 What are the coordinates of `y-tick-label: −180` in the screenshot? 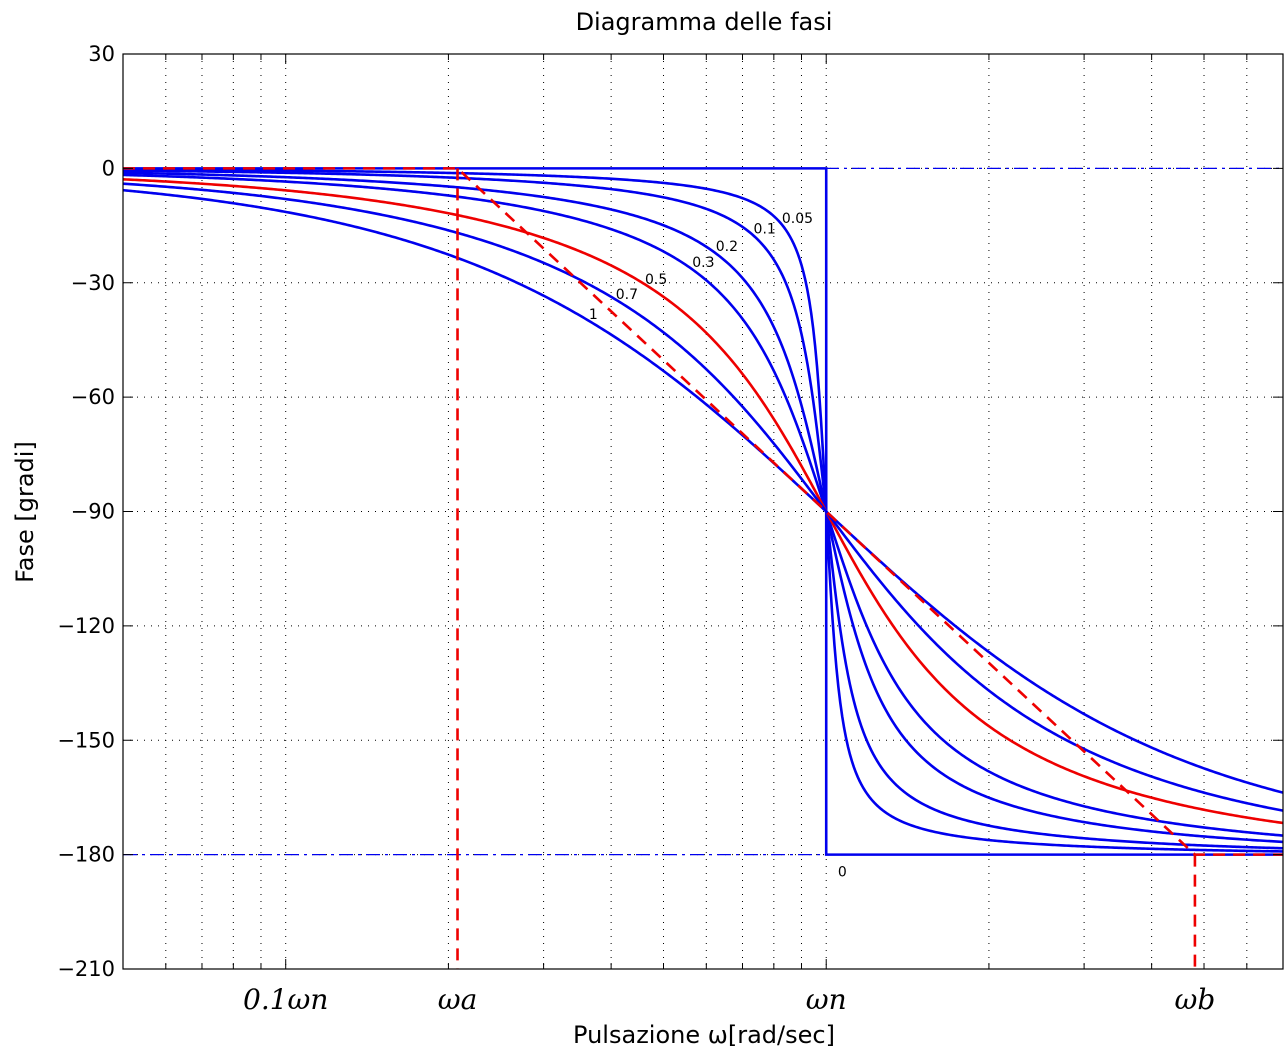 It's located at (86, 855).